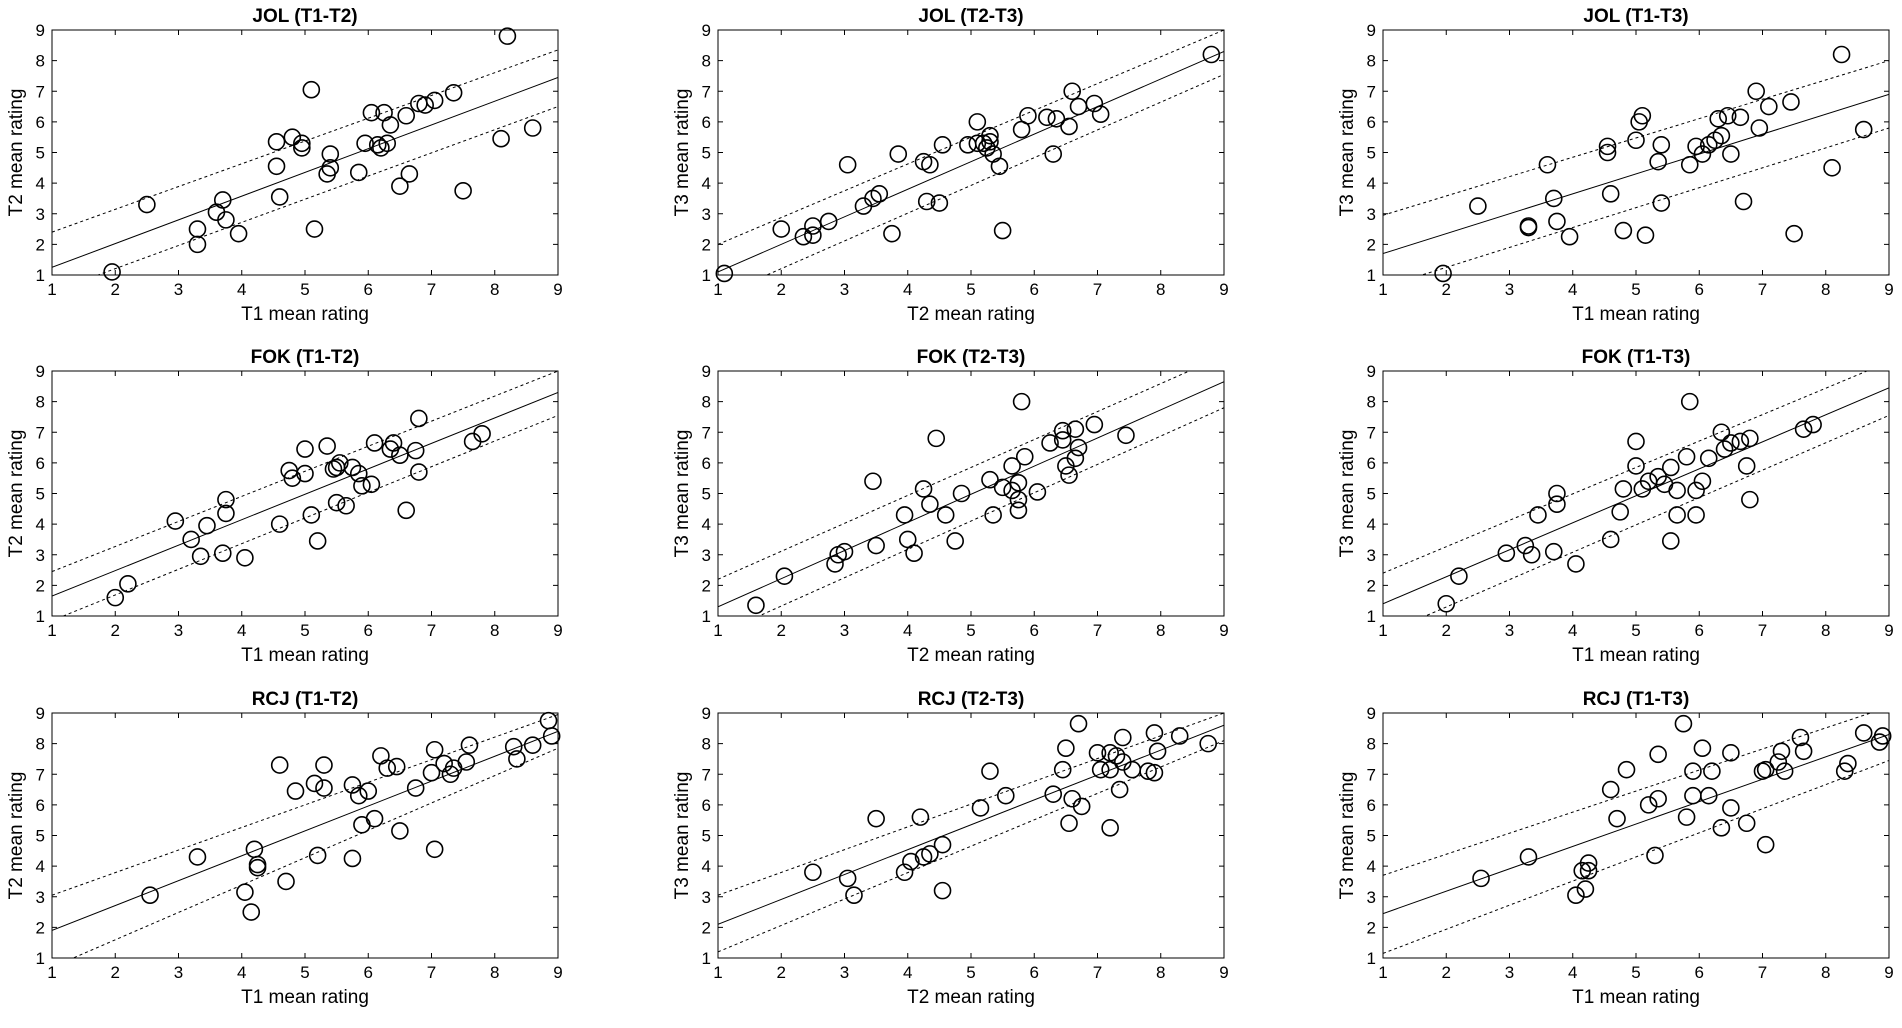 The image size is (1902, 1028). Describe the element at coordinates (706, 402) in the screenshot. I see `y-tick-label: 8` at that location.